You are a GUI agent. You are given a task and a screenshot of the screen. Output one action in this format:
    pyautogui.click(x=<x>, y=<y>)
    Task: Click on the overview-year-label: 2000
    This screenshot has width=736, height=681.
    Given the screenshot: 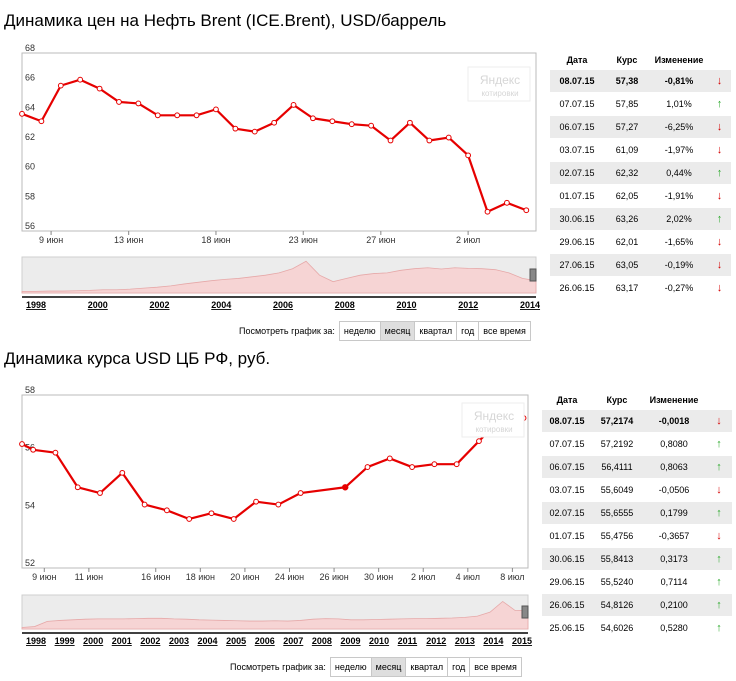 What is the action you would take?
    pyautogui.click(x=98, y=305)
    